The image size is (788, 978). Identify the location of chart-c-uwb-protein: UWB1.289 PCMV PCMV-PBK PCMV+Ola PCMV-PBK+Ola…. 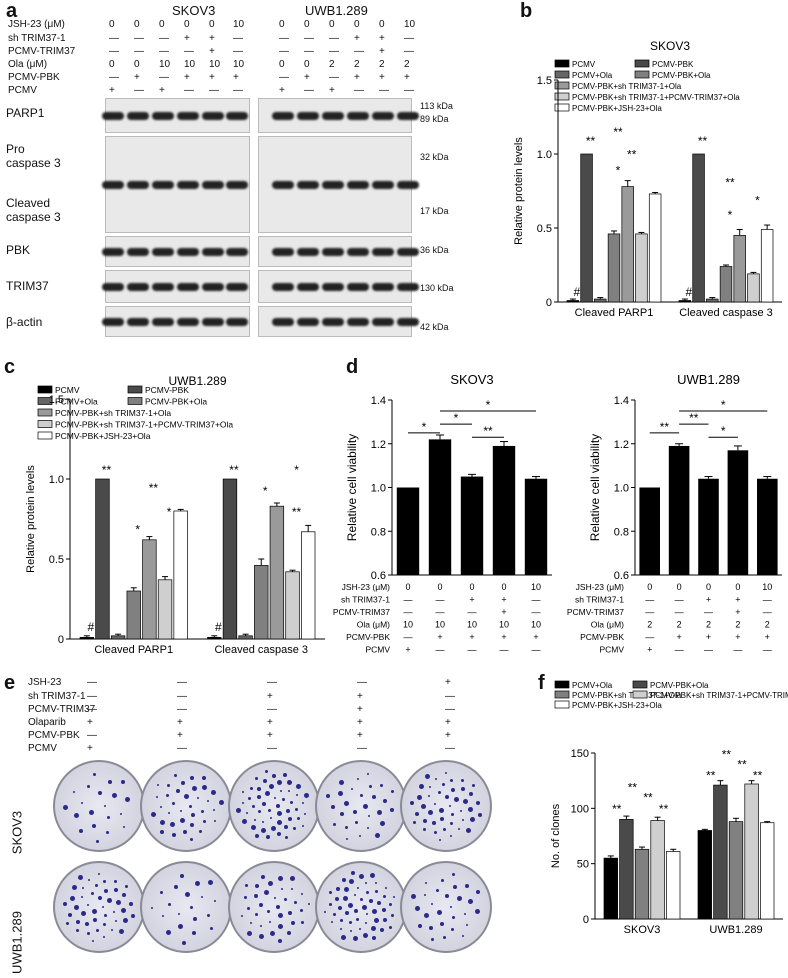
(175, 515).